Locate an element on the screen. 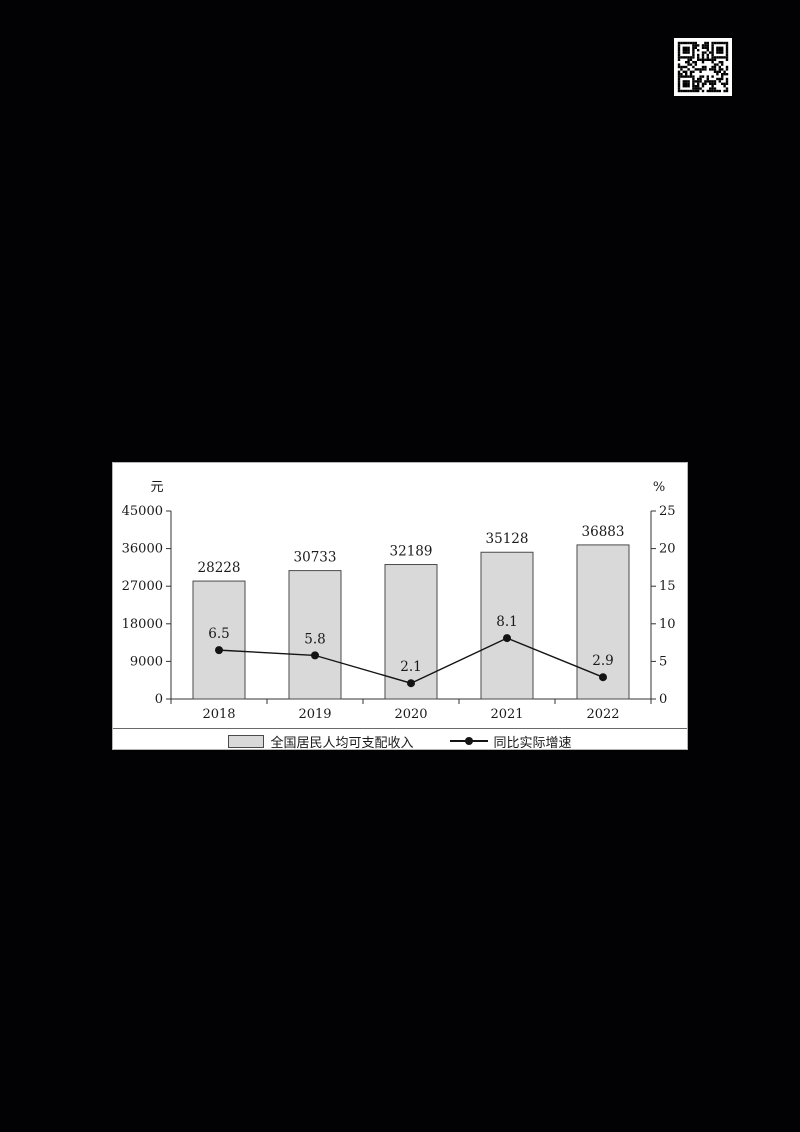 Image resolution: width=800 pixels, height=1132 pixels. right-axis-tick-label: 10 is located at coordinates (667, 624).